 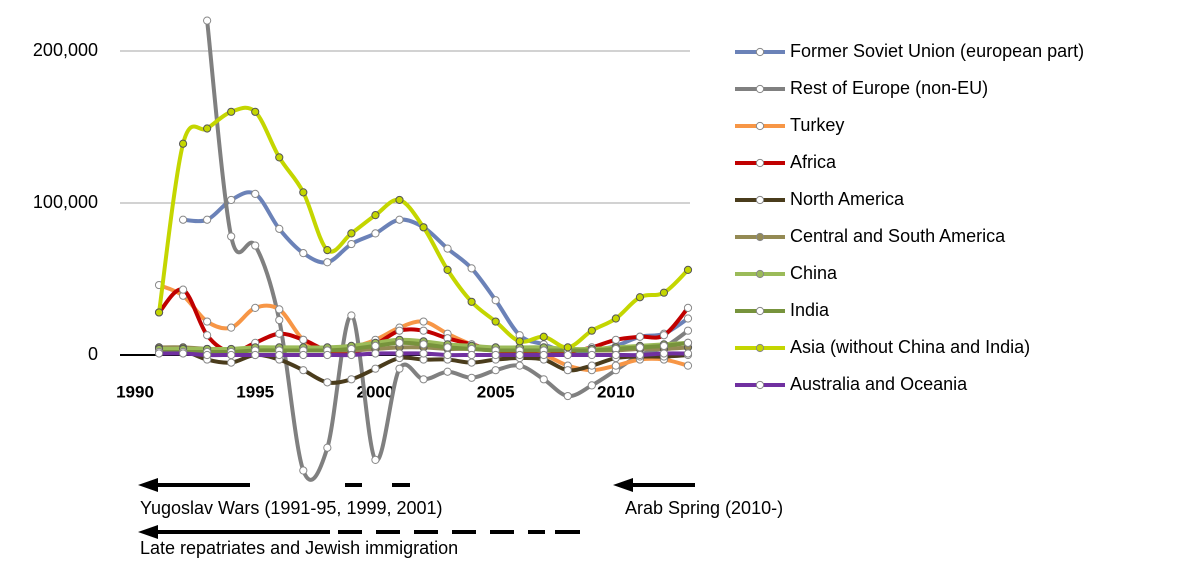 I want to click on annotation: Yugoslav Wars (1991-95, 1999, 2001), so click(x=291, y=508).